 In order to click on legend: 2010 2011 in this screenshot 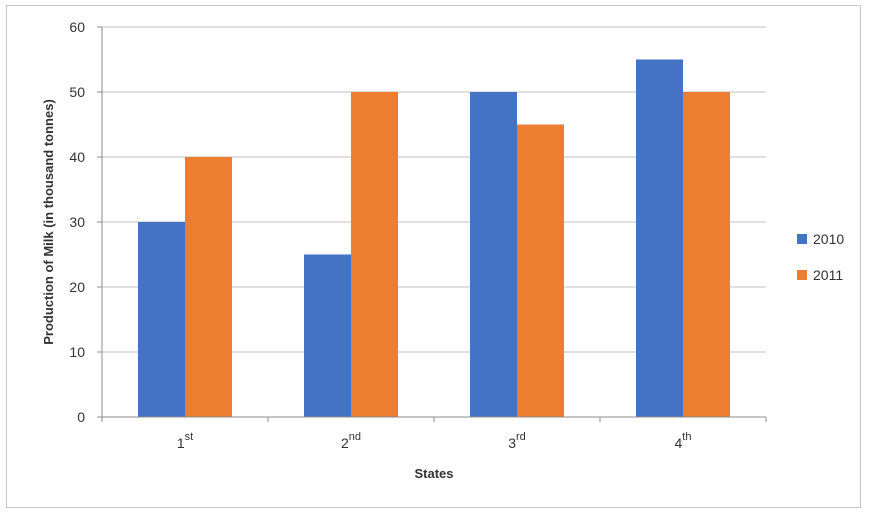, I will do `click(820, 257)`.